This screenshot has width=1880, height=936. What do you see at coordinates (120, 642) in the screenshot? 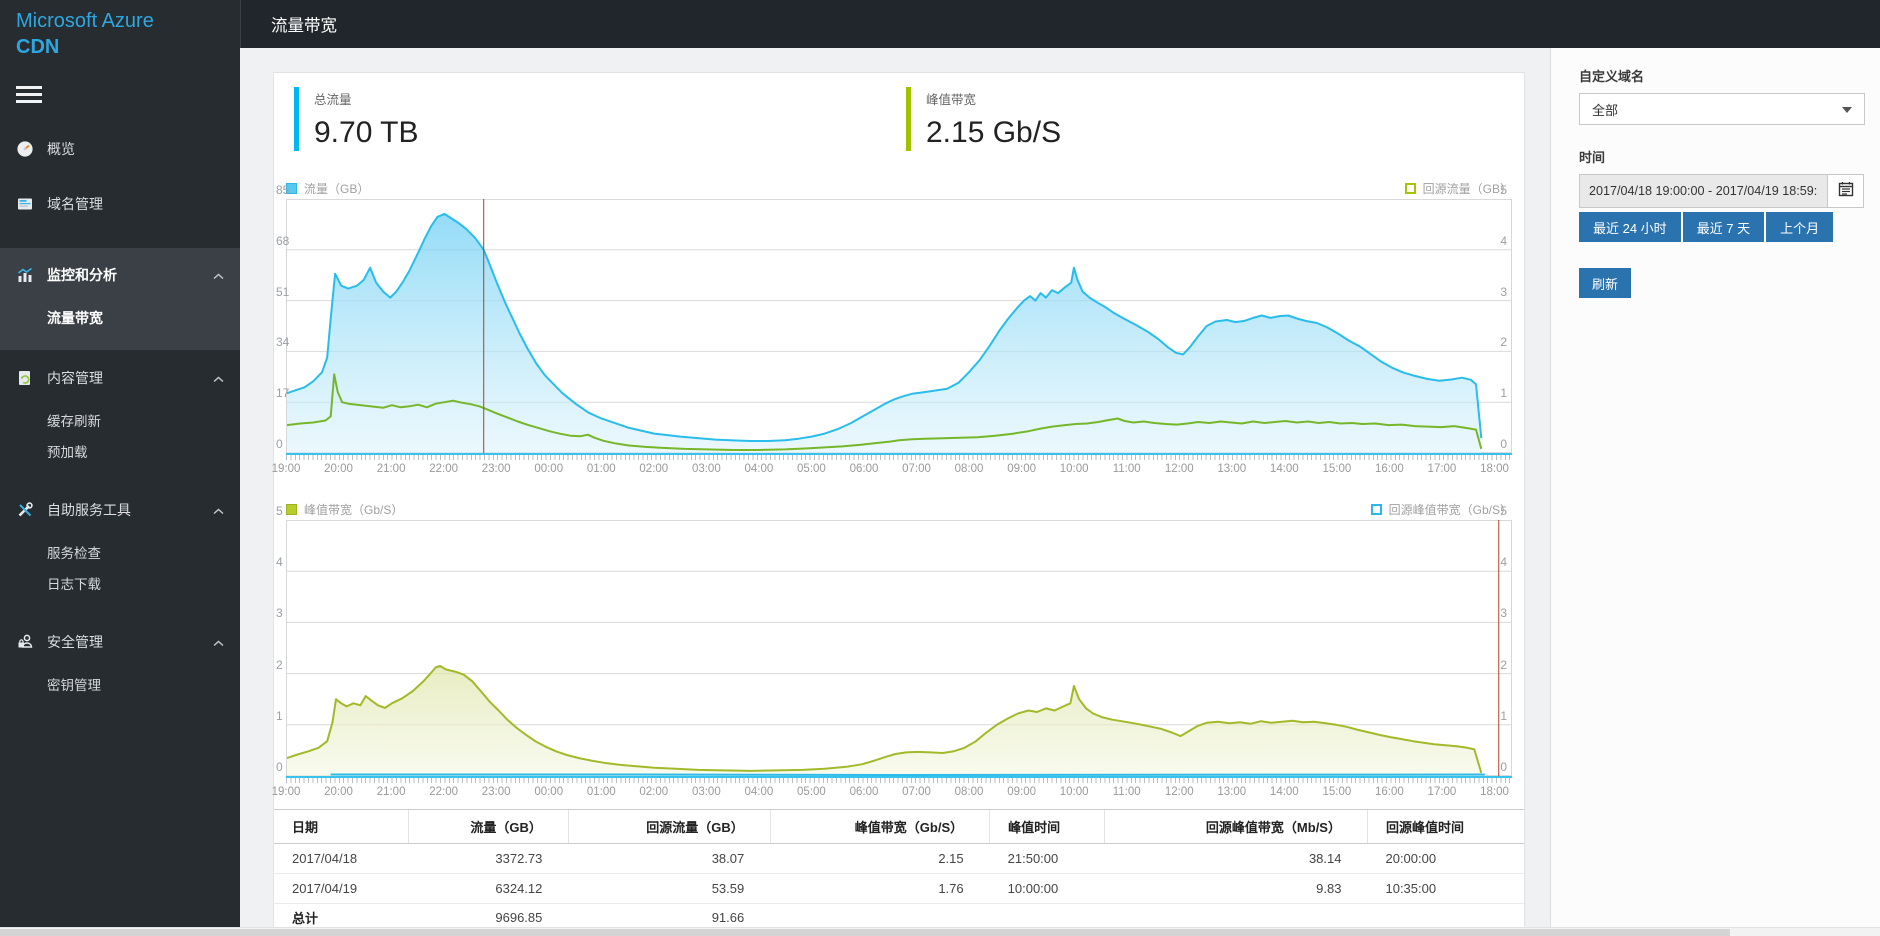
I see `sidebar-item-security-management: 安全管理` at bounding box center [120, 642].